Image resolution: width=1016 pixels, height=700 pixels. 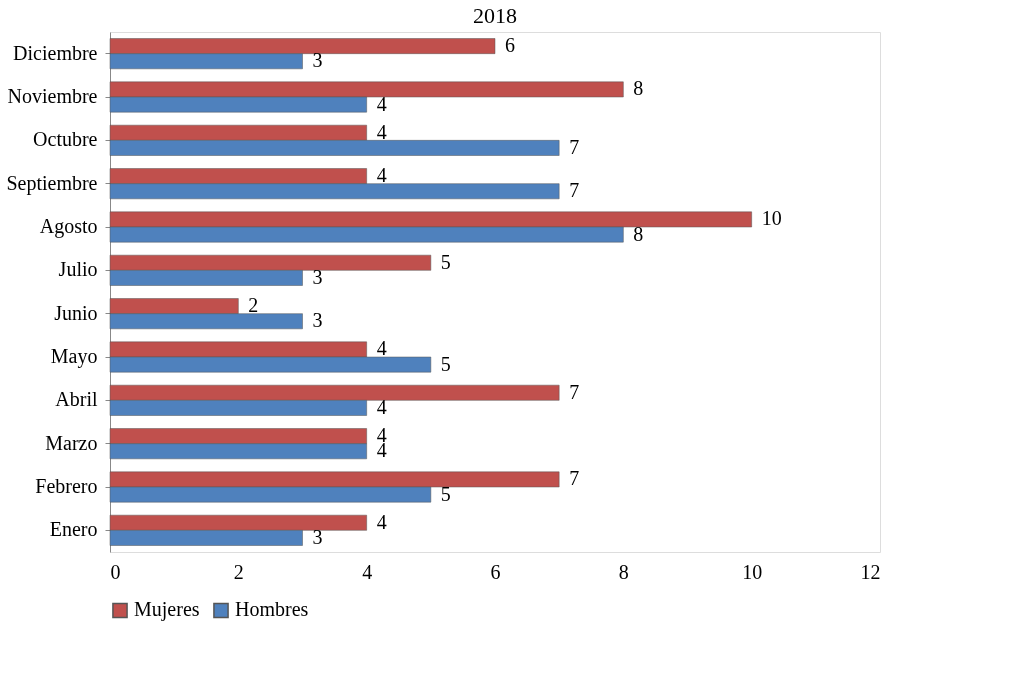 What do you see at coordinates (115, 571) in the screenshot?
I see `x-tick-label: 0` at bounding box center [115, 571].